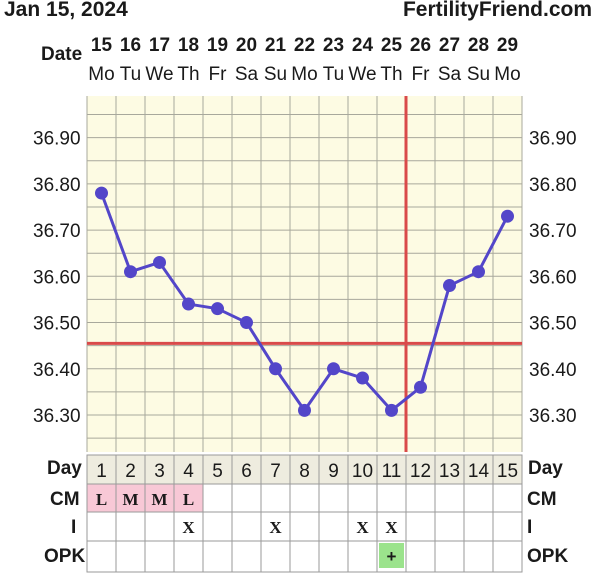 The height and width of the screenshot is (582, 600). Describe the element at coordinates (449, 45) in the screenshot. I see `date-label: 27` at that location.